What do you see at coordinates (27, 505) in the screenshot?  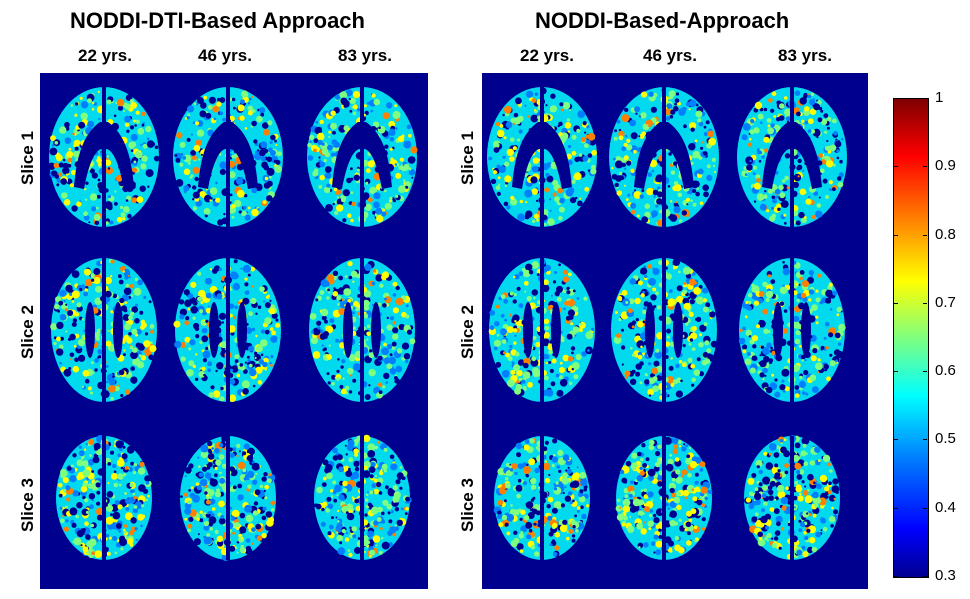 I see `row-label-left-3: Slice 3` at bounding box center [27, 505].